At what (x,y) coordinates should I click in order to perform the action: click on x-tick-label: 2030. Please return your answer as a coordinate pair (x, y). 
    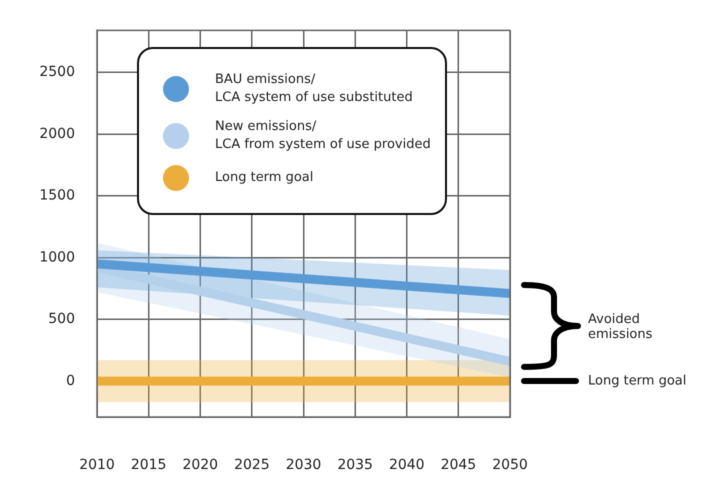
    Looking at the image, I should click on (304, 465).